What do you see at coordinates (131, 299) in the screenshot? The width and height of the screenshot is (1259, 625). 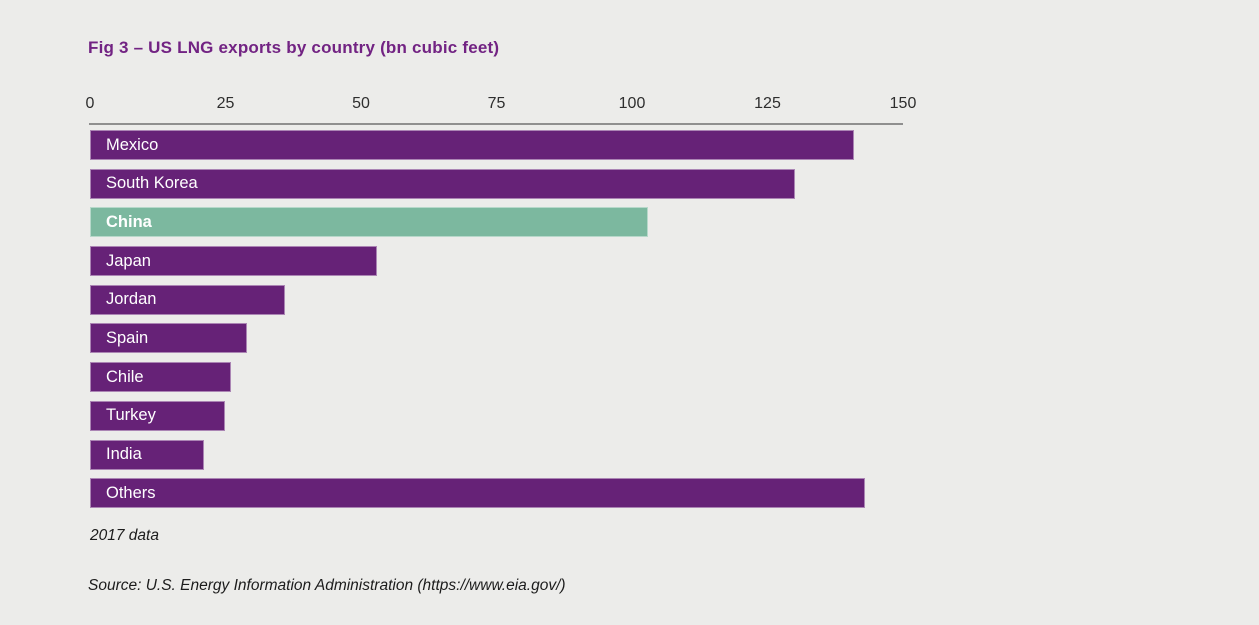 I see `bar-label: Jordan` at bounding box center [131, 299].